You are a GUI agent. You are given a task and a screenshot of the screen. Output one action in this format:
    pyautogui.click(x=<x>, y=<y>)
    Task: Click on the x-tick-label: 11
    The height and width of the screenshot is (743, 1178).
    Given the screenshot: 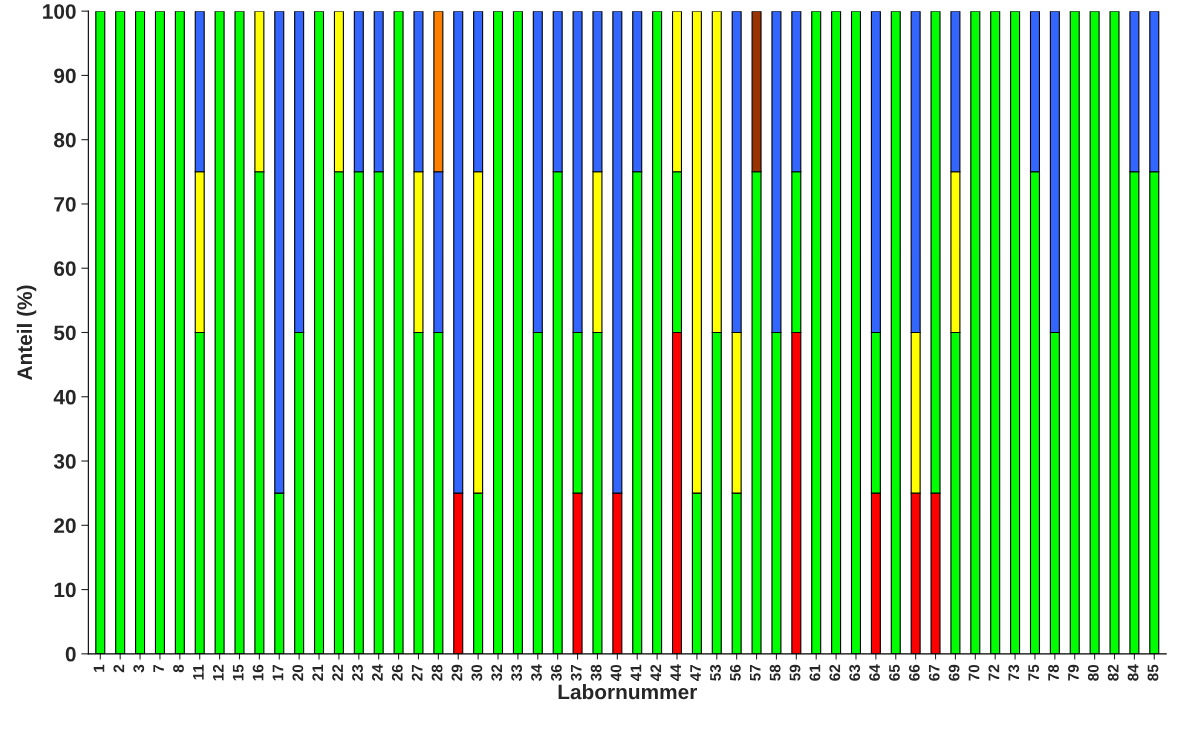 What is the action you would take?
    pyautogui.click(x=198, y=672)
    